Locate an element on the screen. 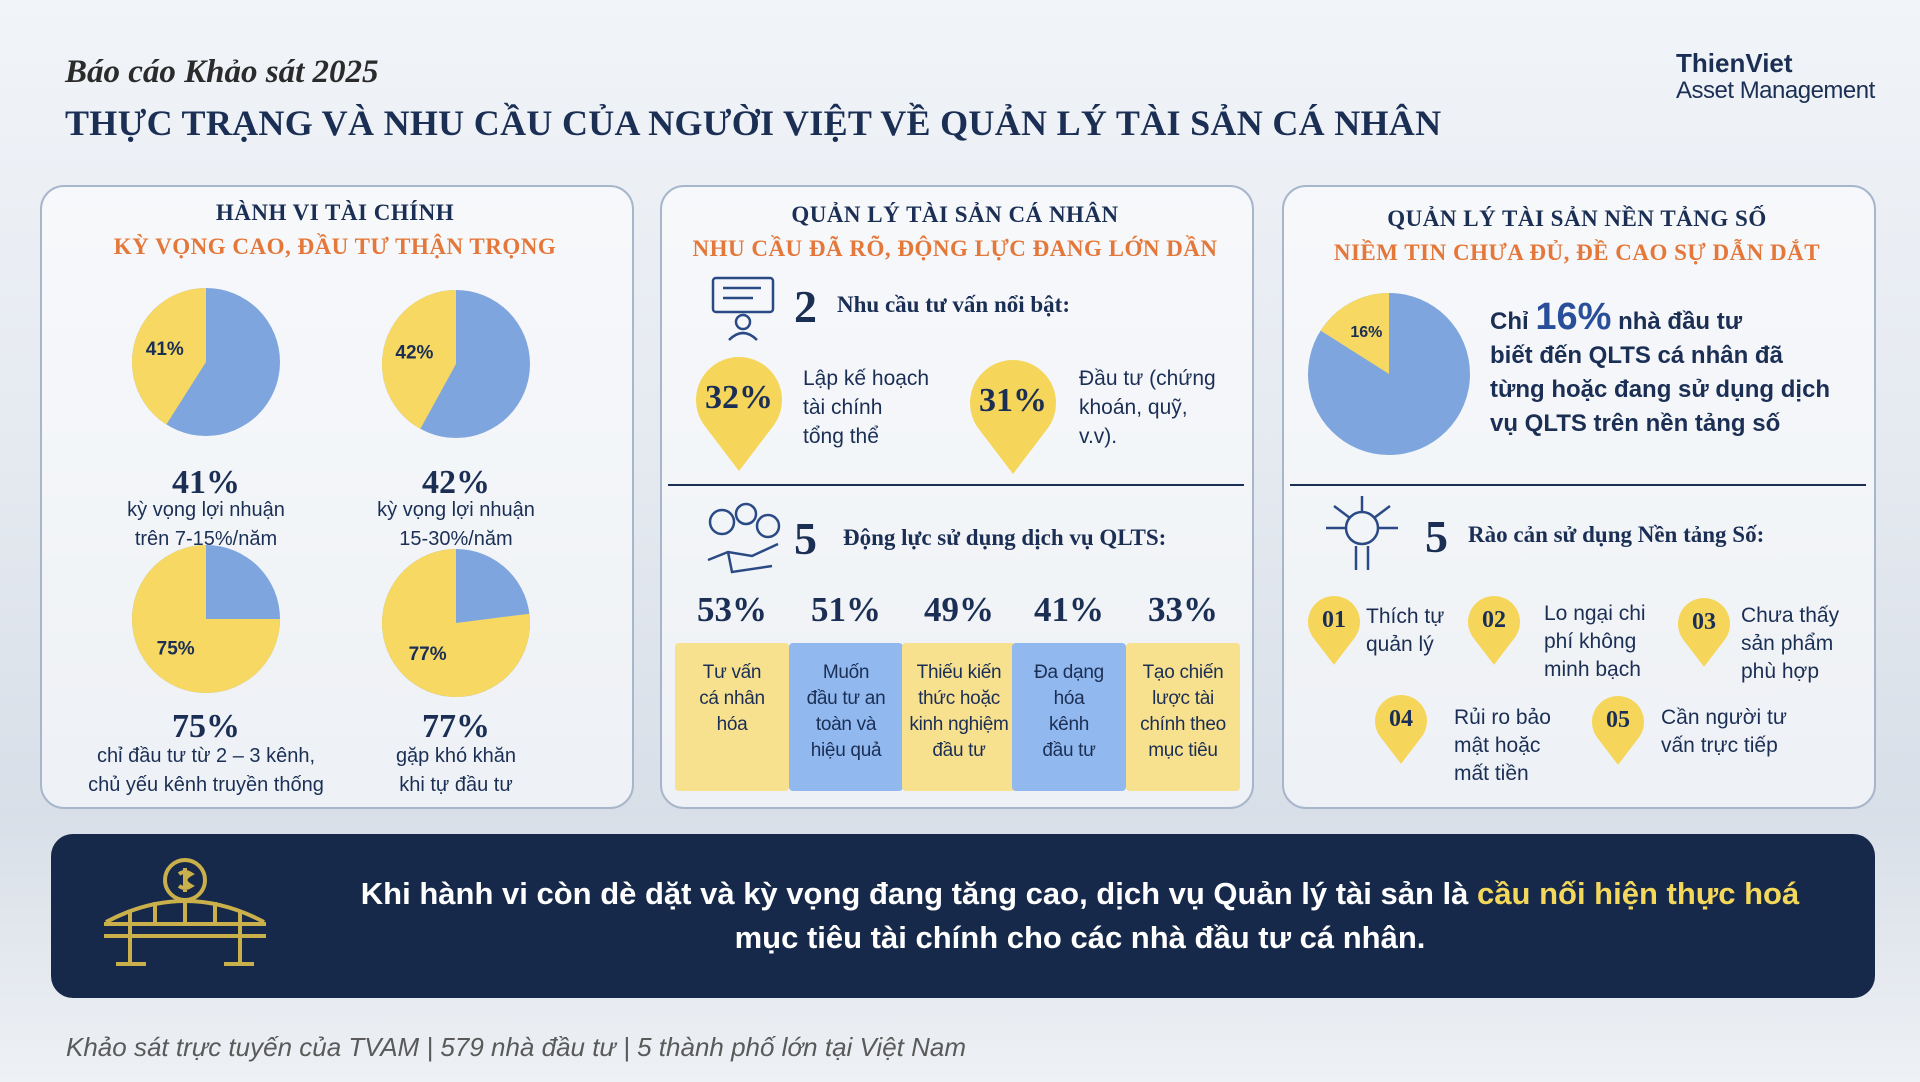 The image size is (1920, 1082). pie-label: 42% is located at coordinates (414, 352).